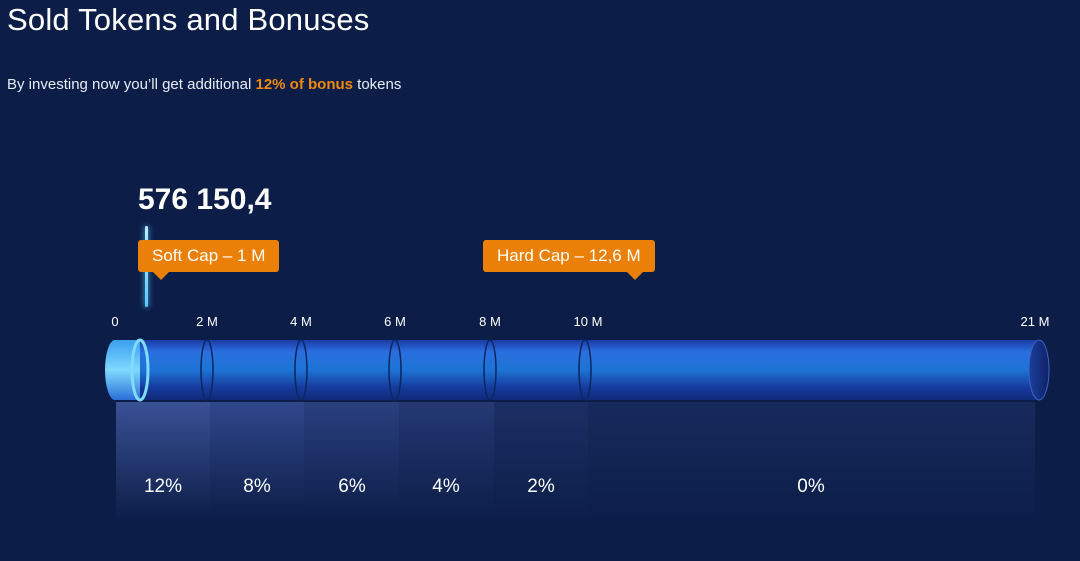  Describe the element at coordinates (541, 486) in the screenshot. I see `bonus-tier-label: 2%` at that location.